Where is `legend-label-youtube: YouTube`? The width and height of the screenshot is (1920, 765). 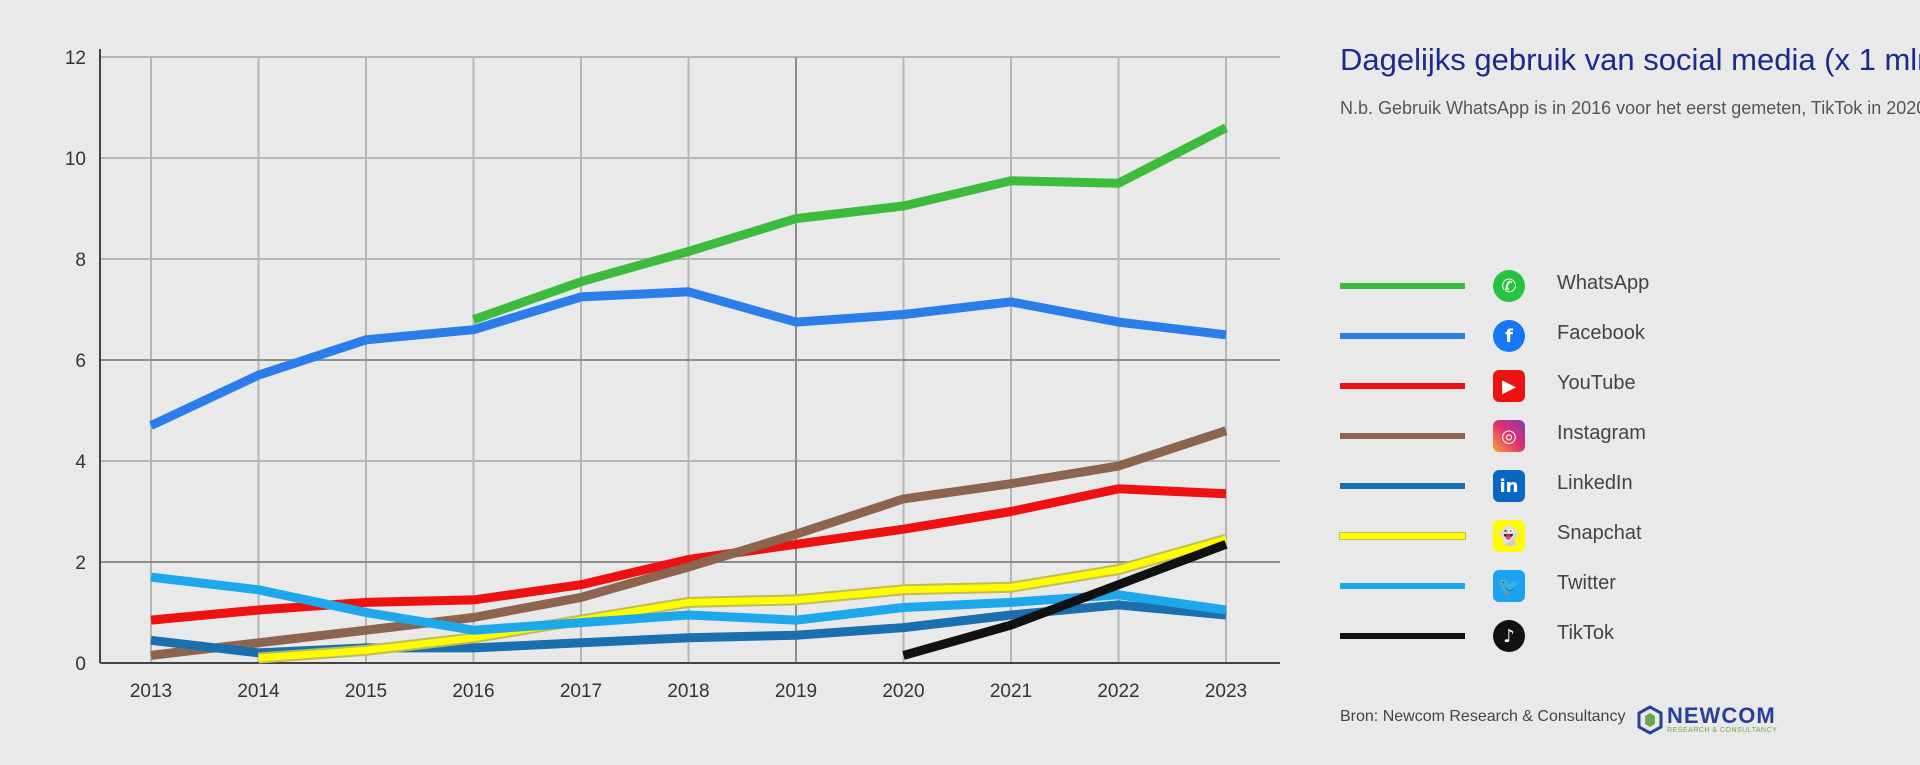
legend-label-youtube: YouTube is located at coordinates (1596, 383).